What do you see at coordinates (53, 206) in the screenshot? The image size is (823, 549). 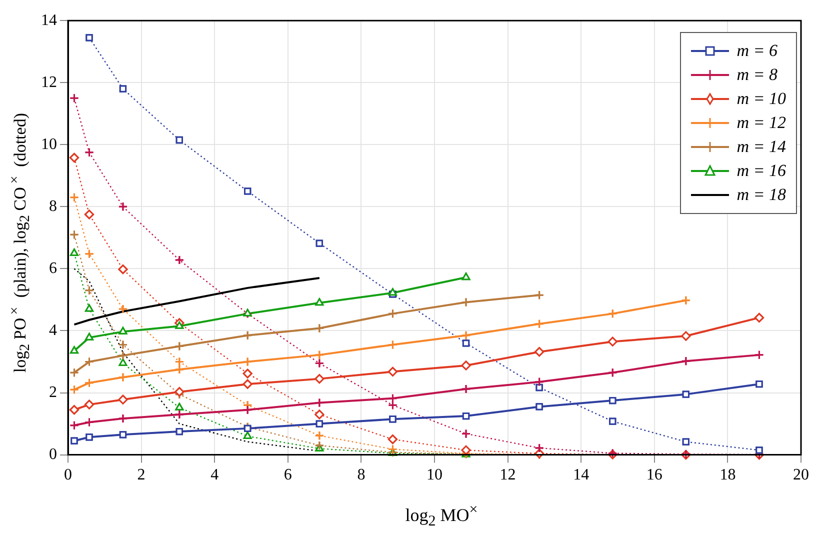 I see `y-tick-label: 8` at bounding box center [53, 206].